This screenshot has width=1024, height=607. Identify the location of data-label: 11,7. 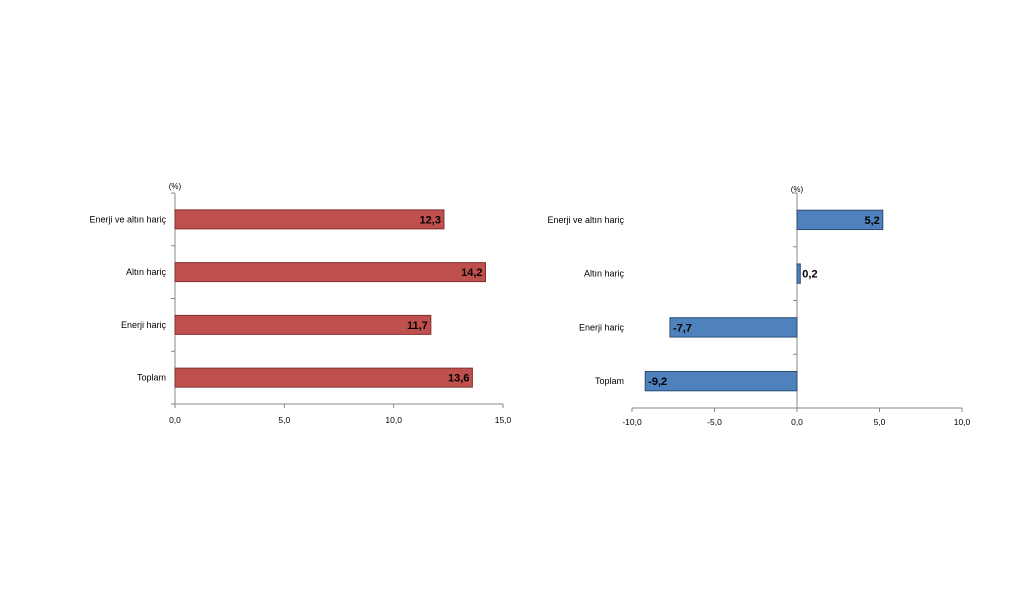
(417, 326).